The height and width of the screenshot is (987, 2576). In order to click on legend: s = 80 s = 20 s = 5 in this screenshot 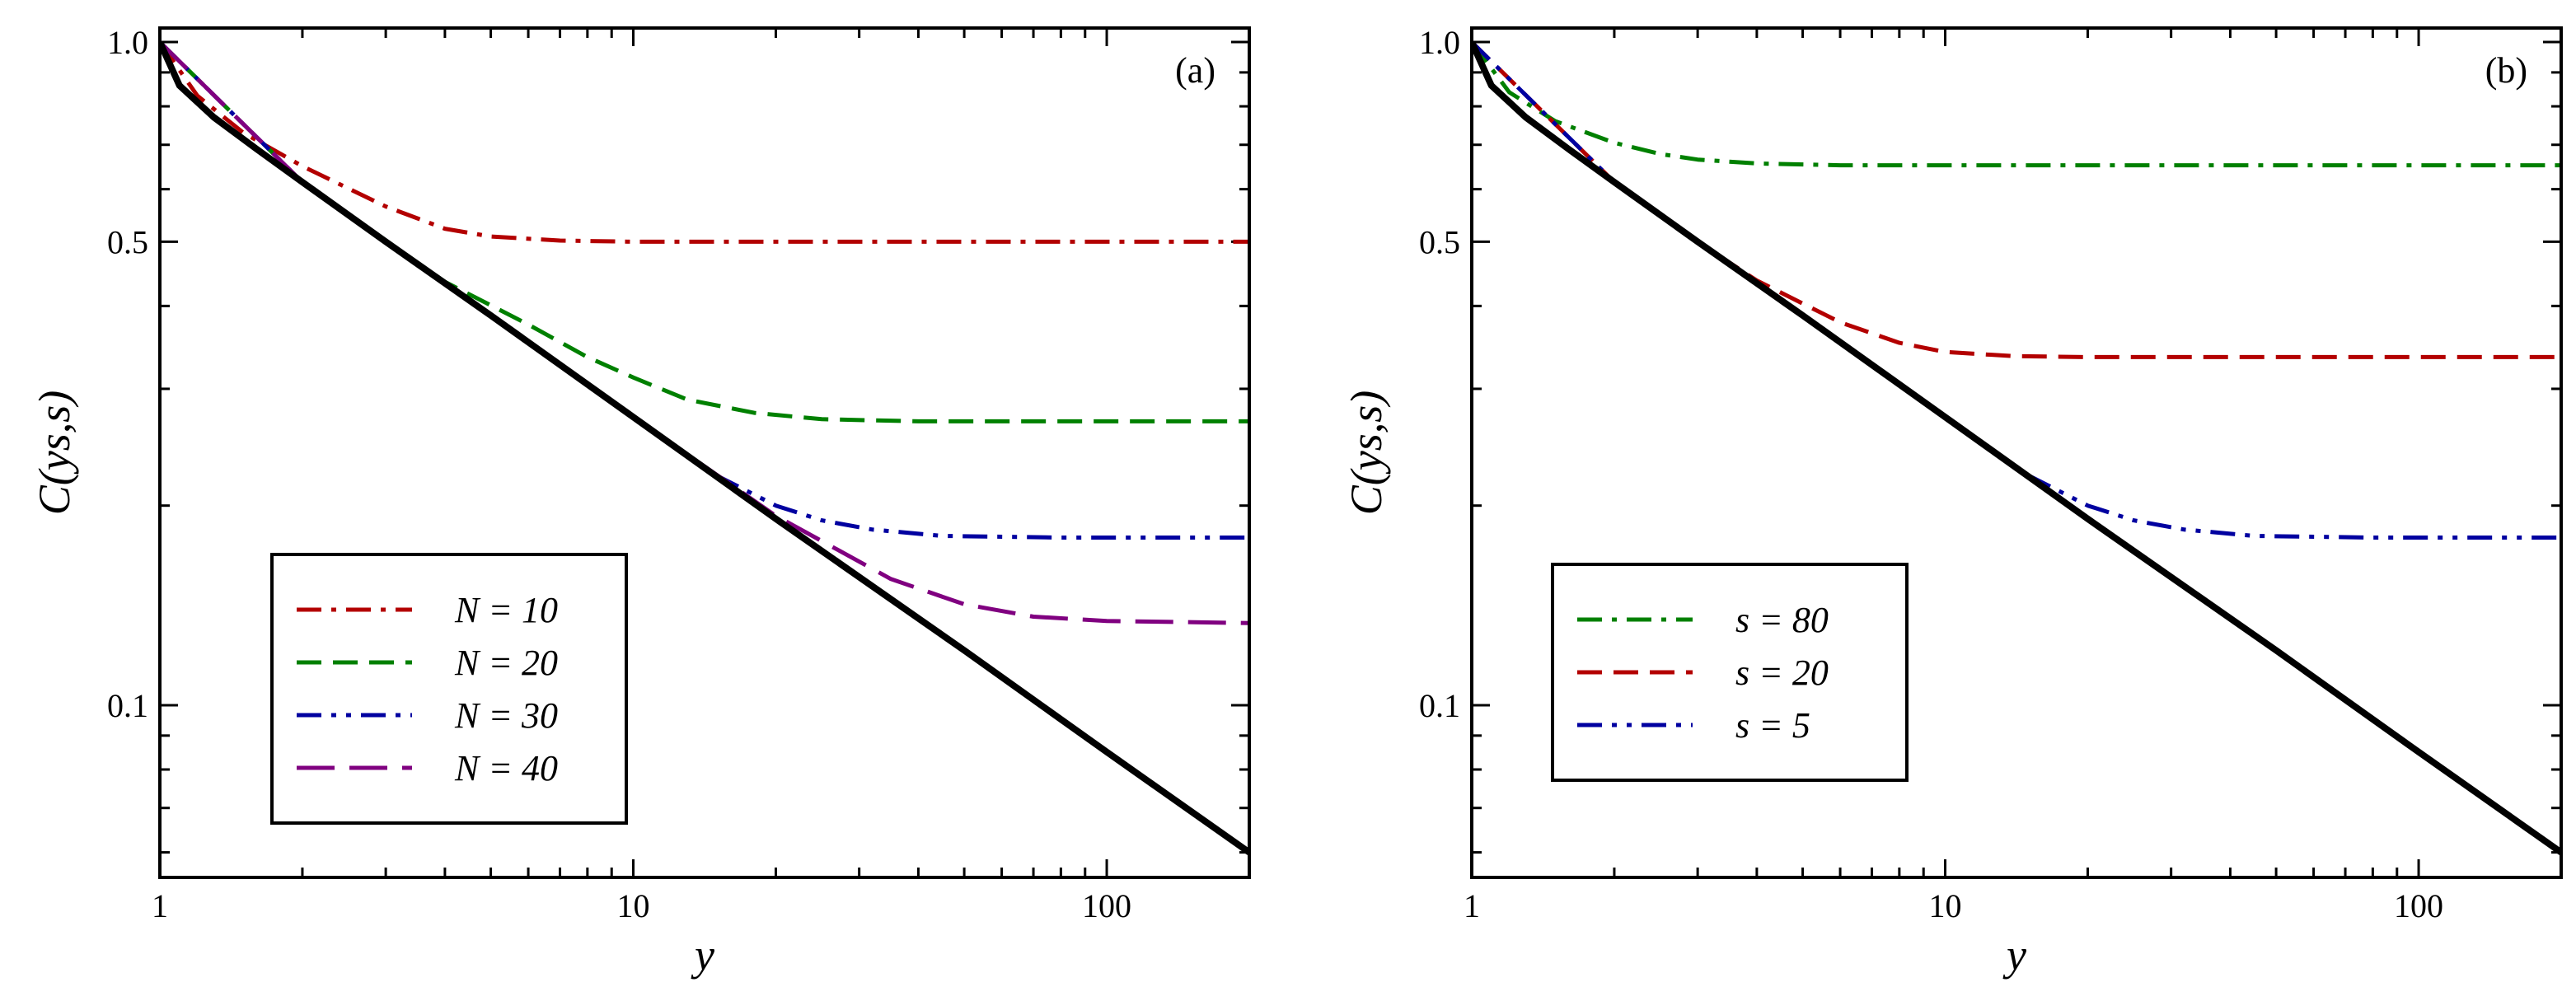, I will do `click(1730, 672)`.